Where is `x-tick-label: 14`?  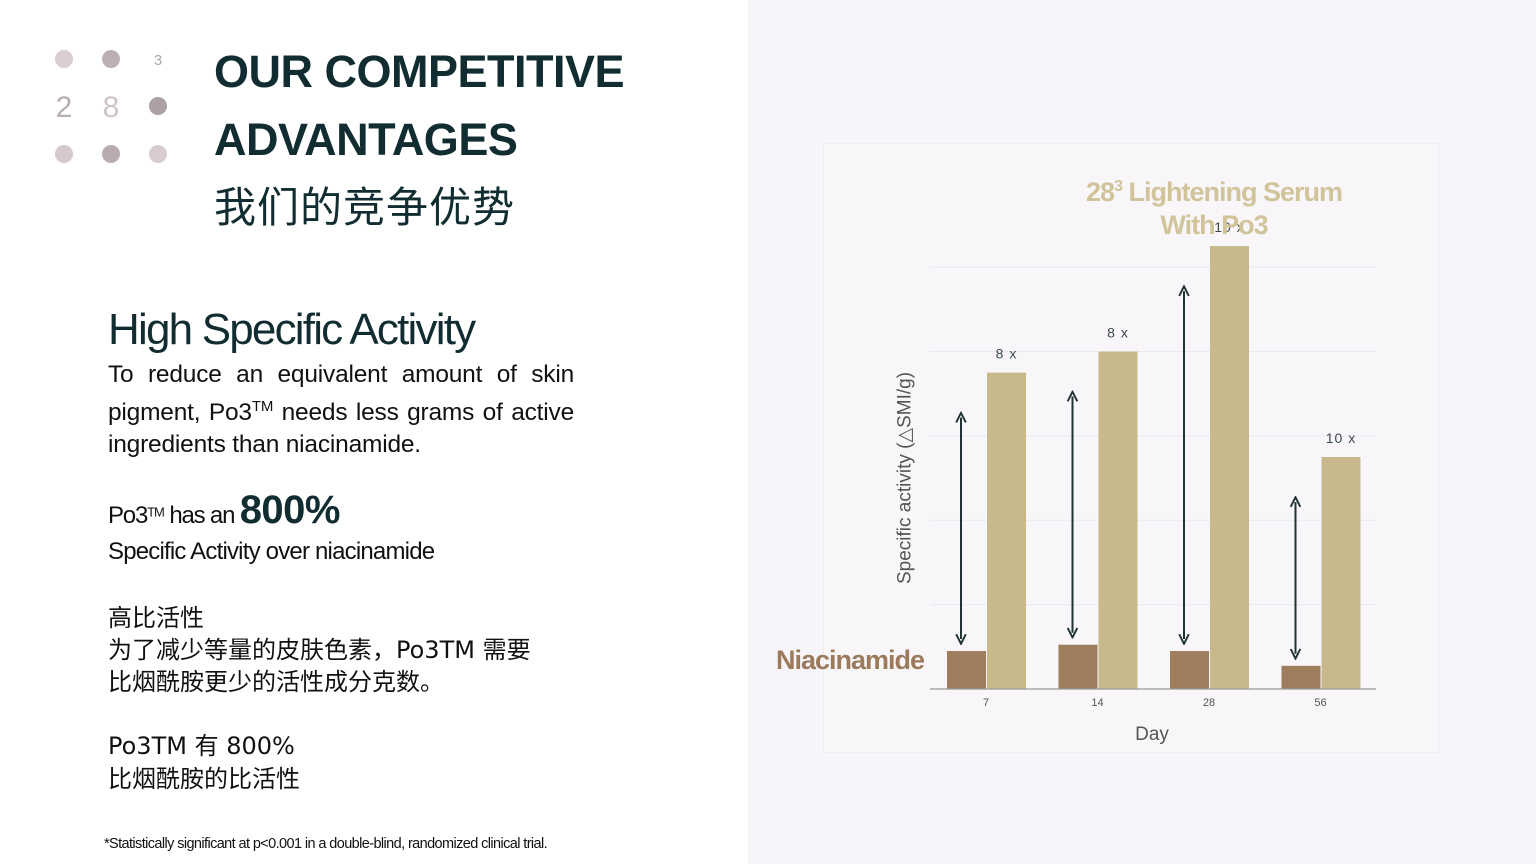 x-tick-label: 14 is located at coordinates (1097, 703).